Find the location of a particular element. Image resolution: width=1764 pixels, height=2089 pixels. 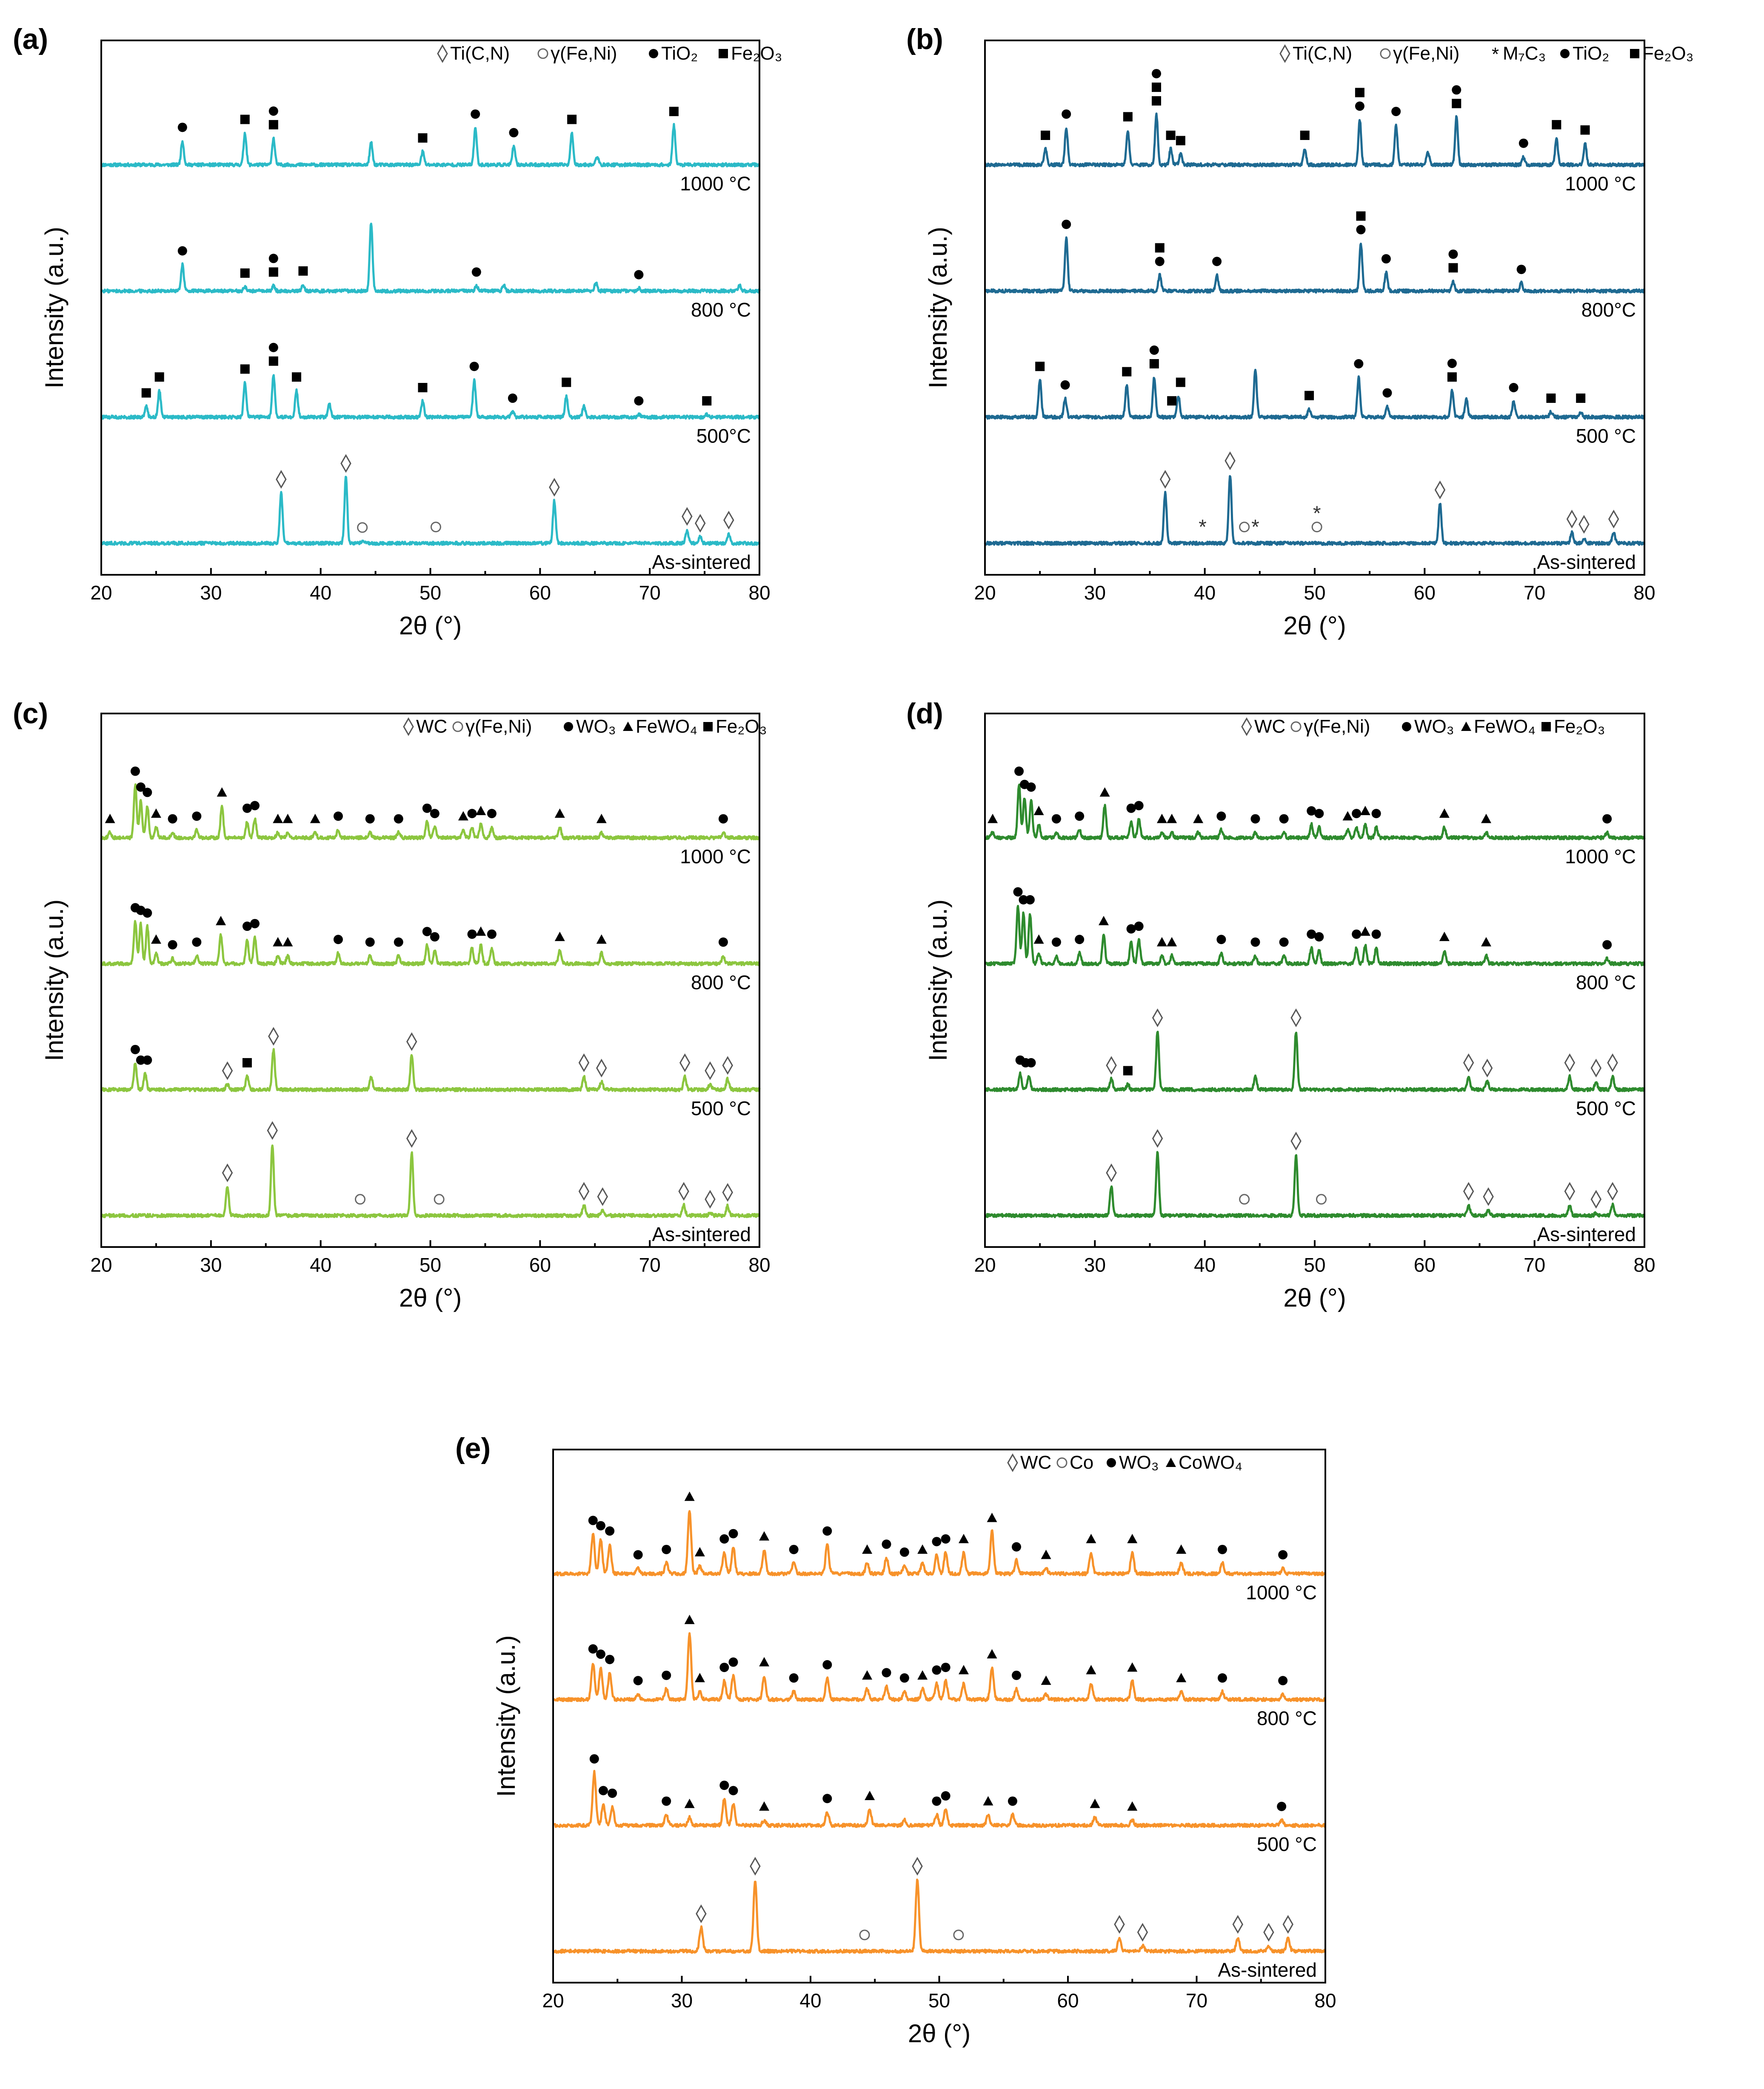

x-tick-label: 70 is located at coordinates (1196, 2000).